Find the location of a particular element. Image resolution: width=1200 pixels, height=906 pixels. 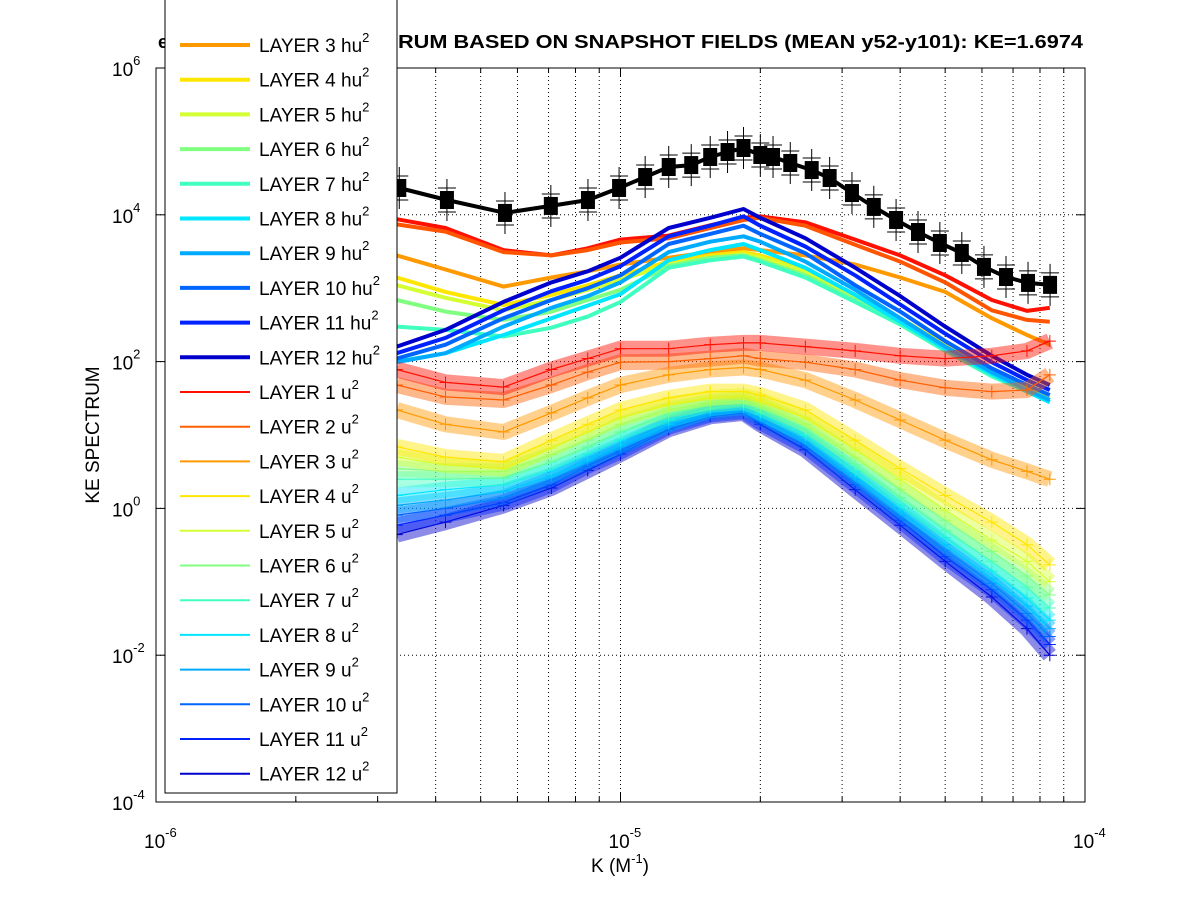

legend-item: LAYER 7 hu2 is located at coordinates (274, 182).